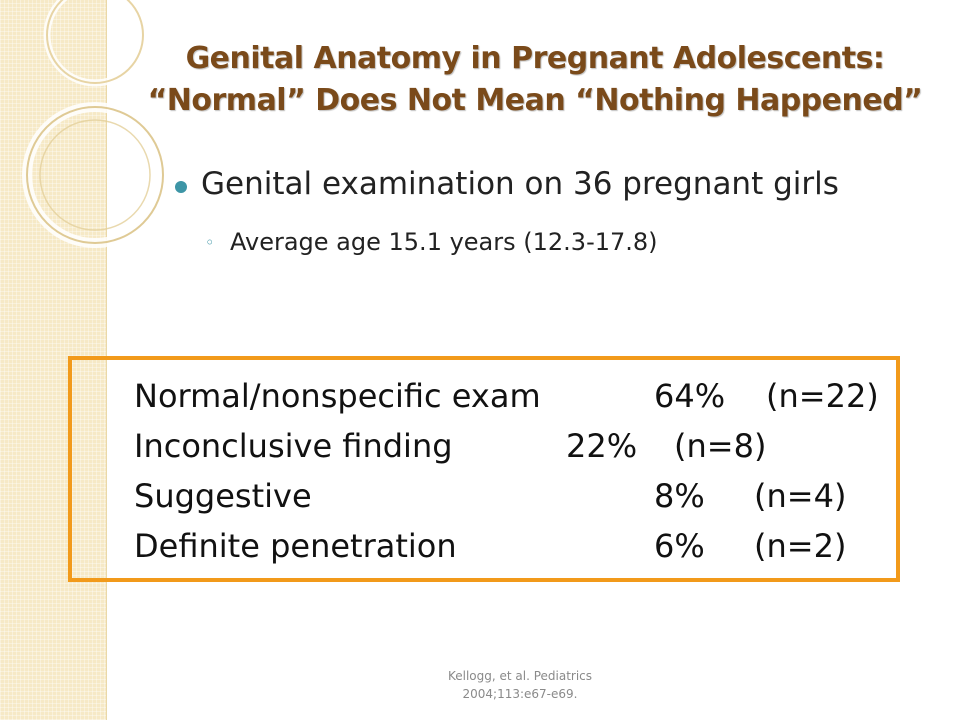  I want to click on sub-bullet-text: Average age 15.1 years (12.3-17.8), so click(444, 242).